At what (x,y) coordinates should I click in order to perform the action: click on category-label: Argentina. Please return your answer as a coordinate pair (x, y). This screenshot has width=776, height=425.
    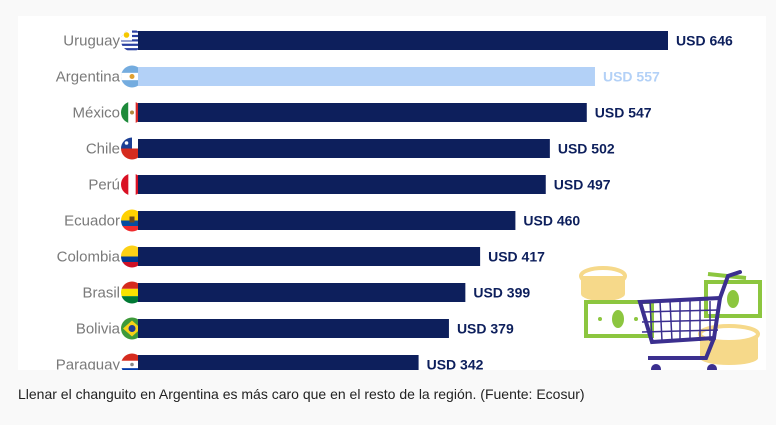
    Looking at the image, I should click on (88, 77).